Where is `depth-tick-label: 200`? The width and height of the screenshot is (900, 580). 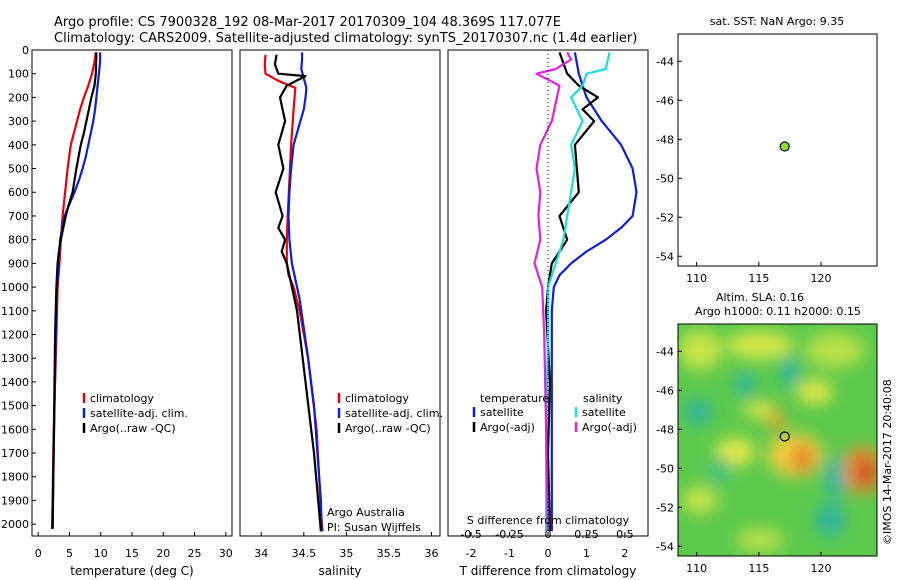
depth-tick-label: 200 is located at coordinates (18, 97).